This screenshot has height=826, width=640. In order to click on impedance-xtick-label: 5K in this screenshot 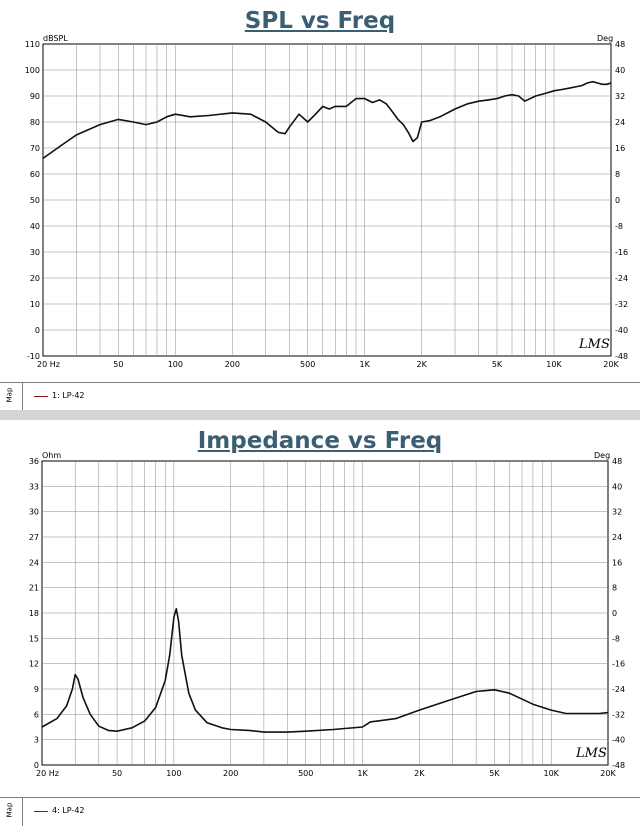, I will do `click(494, 773)`.